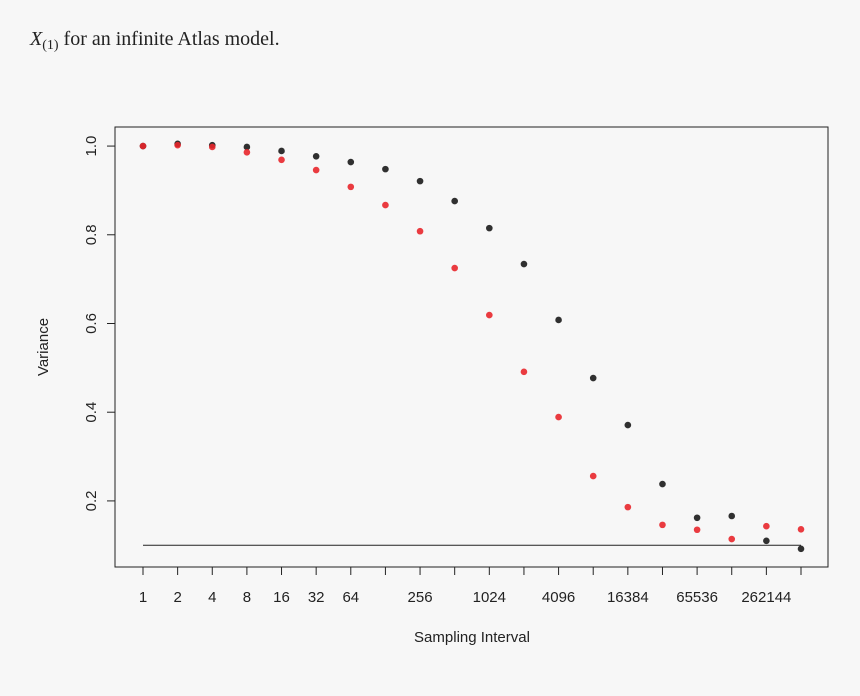 This screenshot has height=696, width=860. What do you see at coordinates (91, 323) in the screenshot?
I see `y-tick-label: 0.6` at bounding box center [91, 323].